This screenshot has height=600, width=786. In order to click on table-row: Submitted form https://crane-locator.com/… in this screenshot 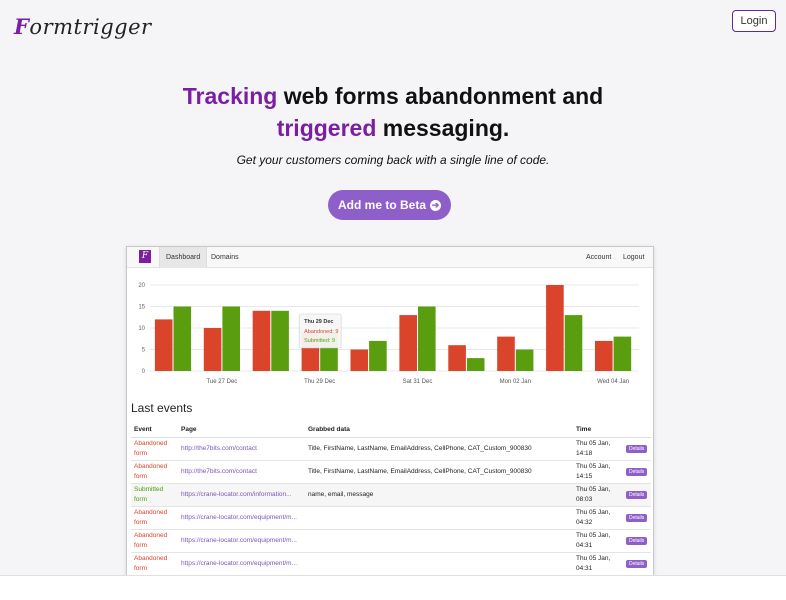, I will do `click(391, 495)`.